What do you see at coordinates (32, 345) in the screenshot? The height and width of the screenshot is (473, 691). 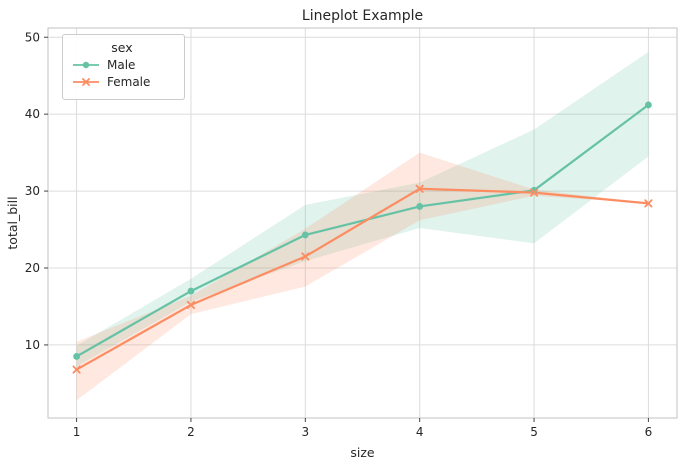 I see `svg-text: 10` at bounding box center [32, 345].